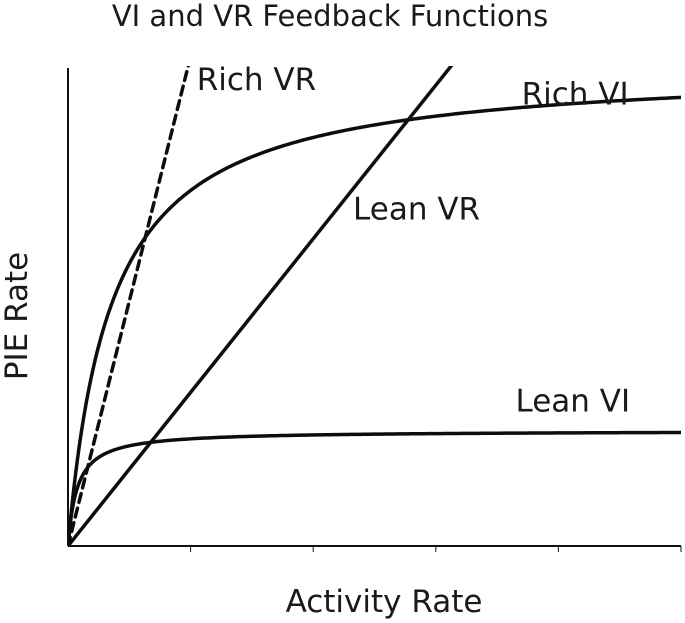 This screenshot has width=685, height=623. I want to click on rich-vi-label: Rich VI, so click(575, 94).